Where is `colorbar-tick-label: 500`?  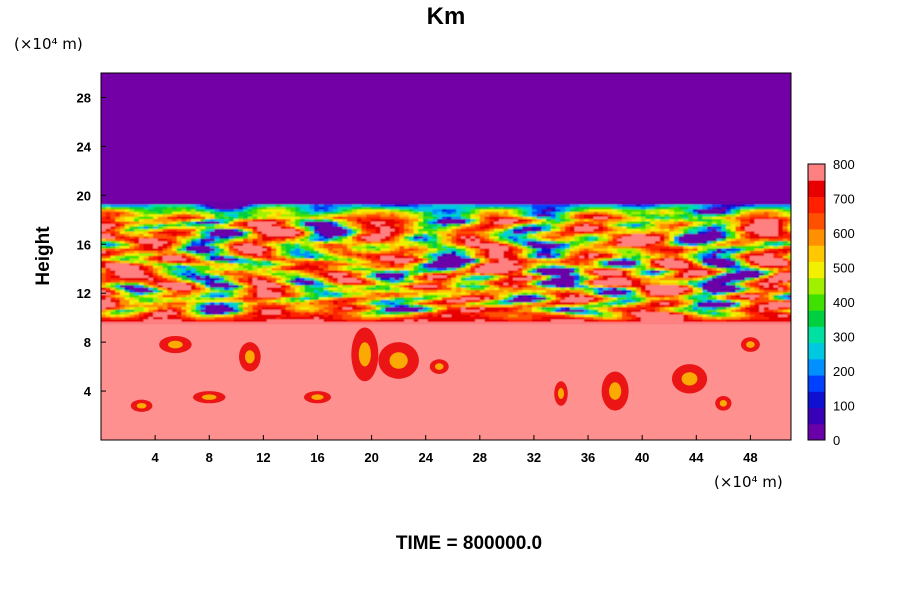 colorbar-tick-label: 500 is located at coordinates (844, 268).